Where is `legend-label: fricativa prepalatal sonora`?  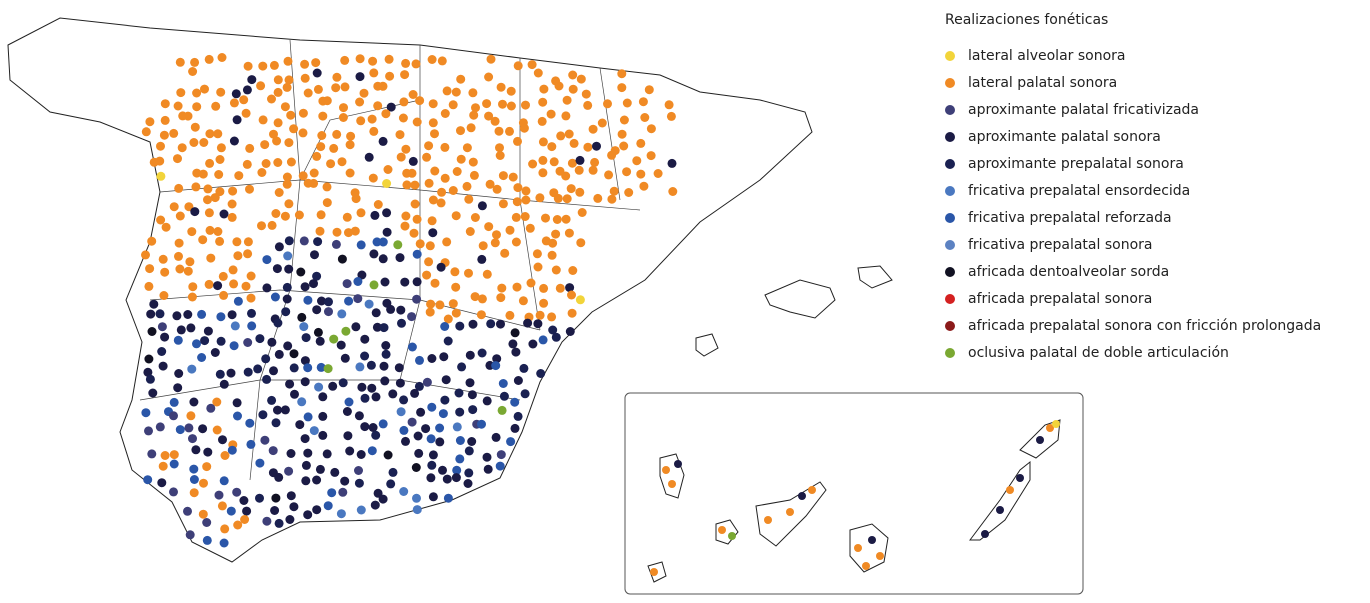
legend-label: fricativa prepalatal sonora is located at coordinates (1060, 245).